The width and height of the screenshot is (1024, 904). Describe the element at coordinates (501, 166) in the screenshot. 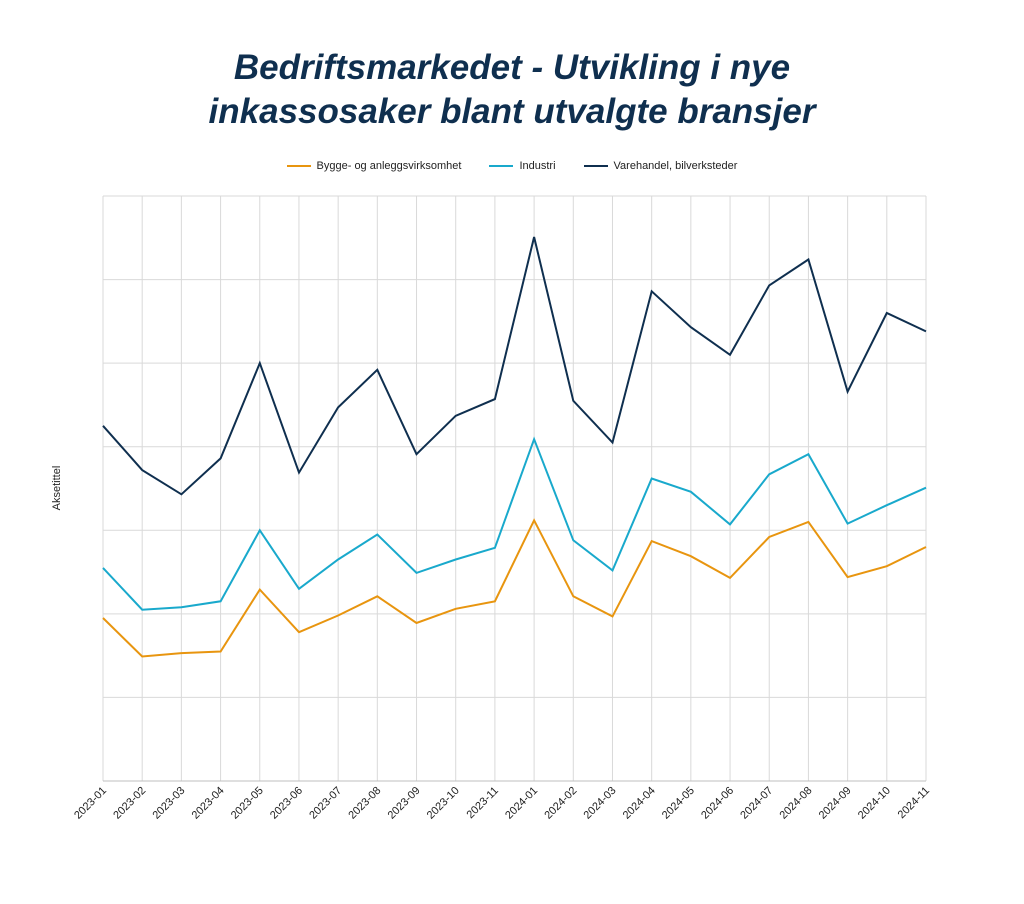

I see `legend-swatch-industri` at that location.